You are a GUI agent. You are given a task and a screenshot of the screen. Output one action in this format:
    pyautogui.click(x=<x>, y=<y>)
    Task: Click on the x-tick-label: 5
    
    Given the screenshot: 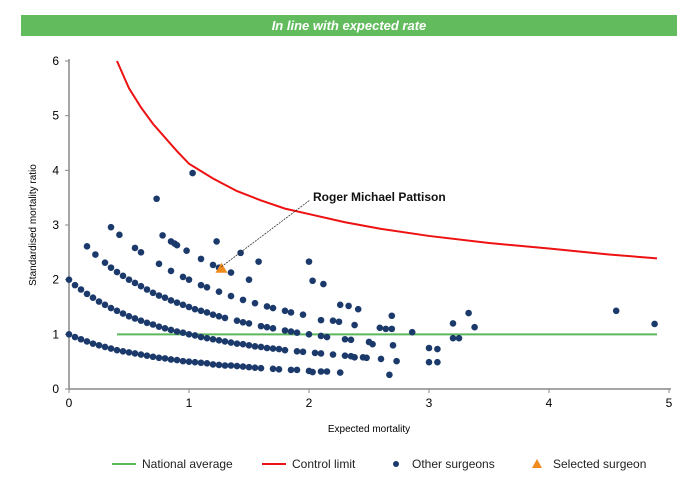 What is the action you would take?
    pyautogui.click(x=669, y=403)
    